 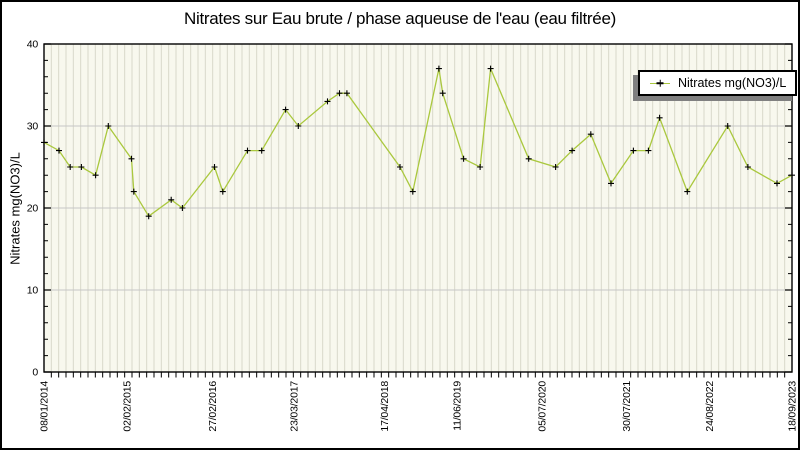 What do you see at coordinates (33, 291) in the screenshot?
I see `y-tick-label: 10` at bounding box center [33, 291].